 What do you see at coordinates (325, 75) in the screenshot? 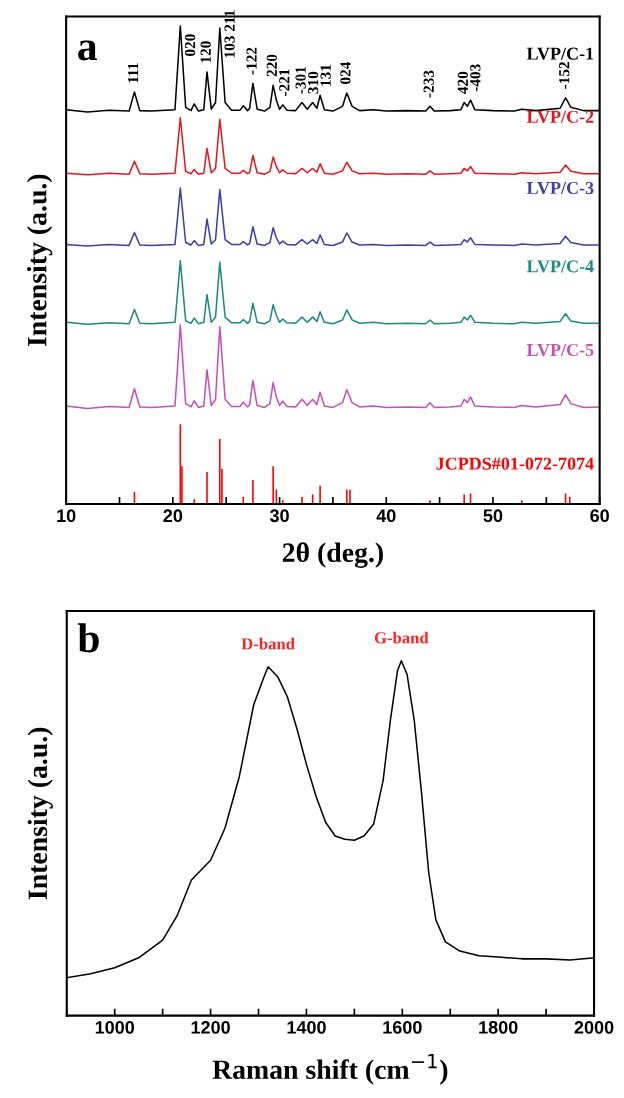
I see `annotation: 131` at bounding box center [325, 75].